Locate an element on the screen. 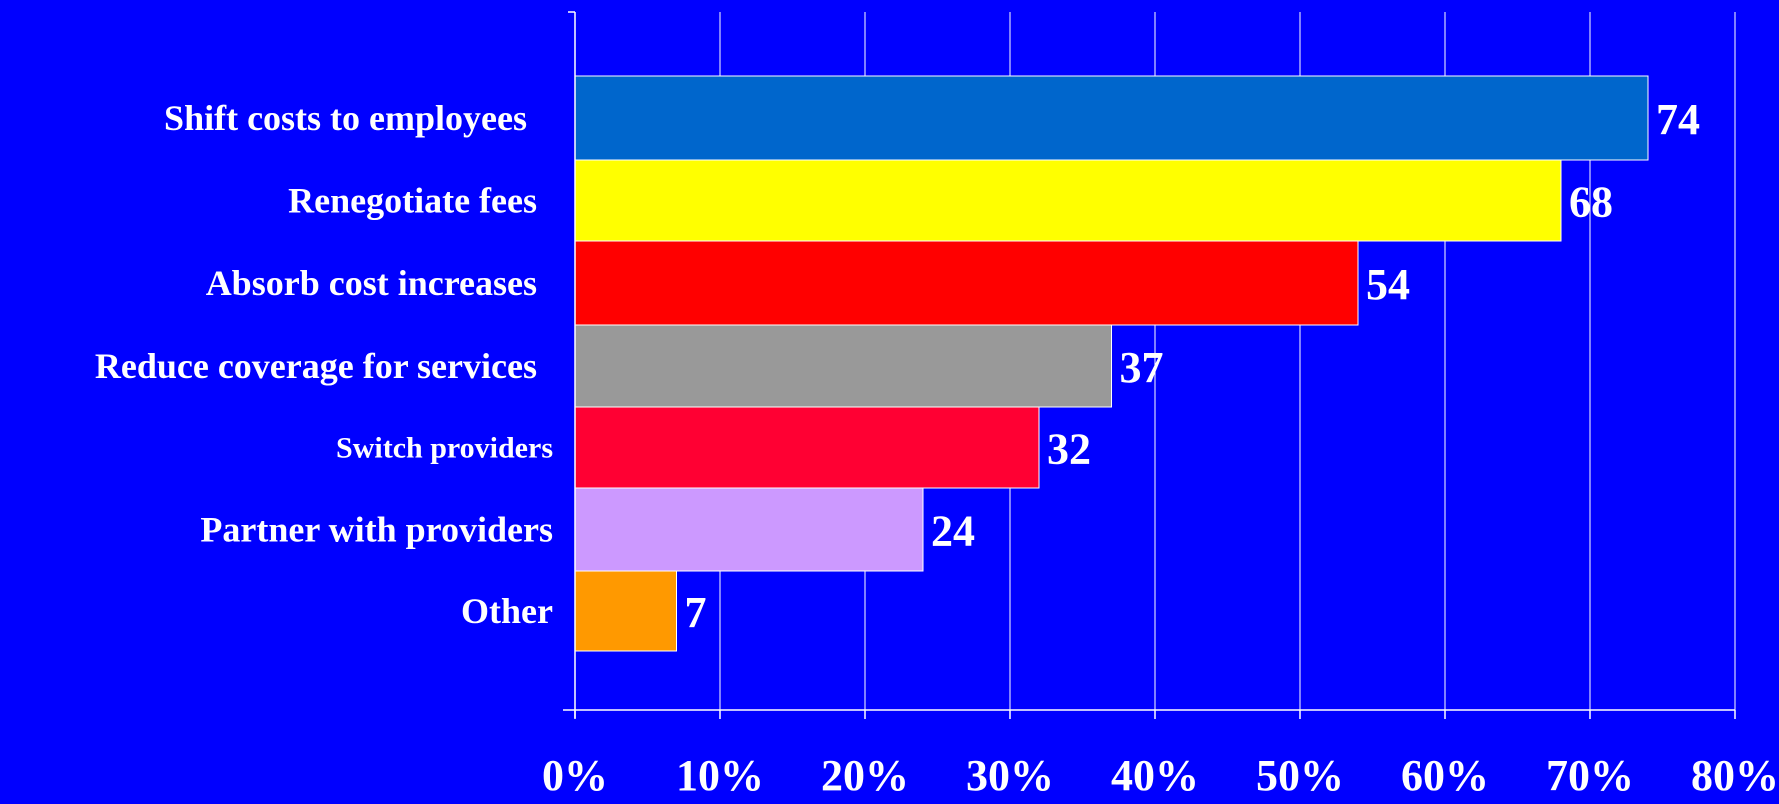 This screenshot has width=1779, height=804. category-label: Partner with providers is located at coordinates (376, 530).